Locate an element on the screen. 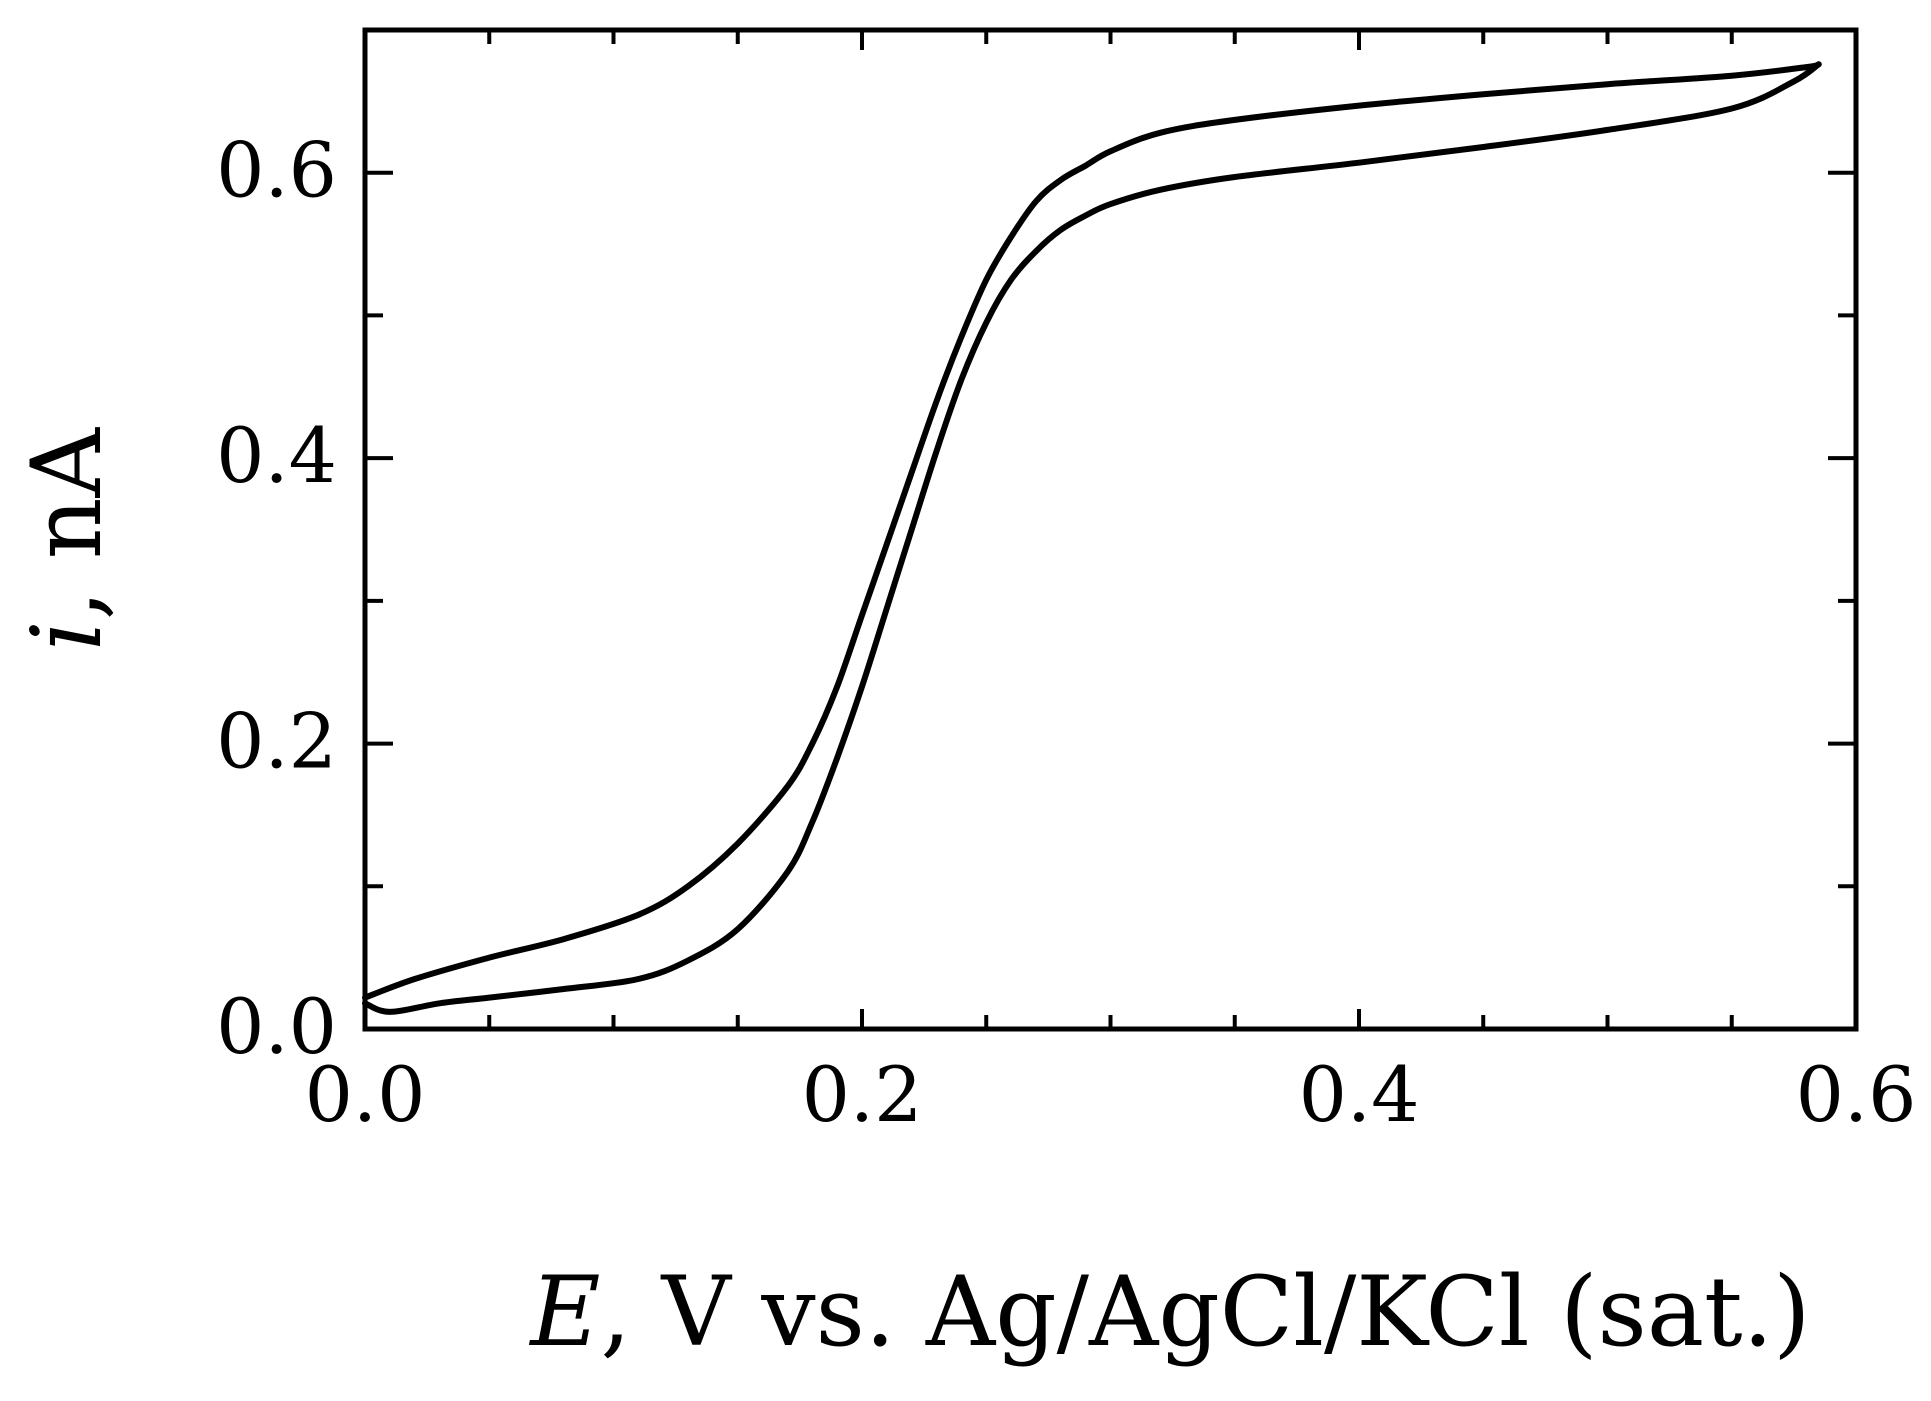 The width and height of the screenshot is (1931, 1401). x-tick-label: 0.6 is located at coordinates (1856, 1094).